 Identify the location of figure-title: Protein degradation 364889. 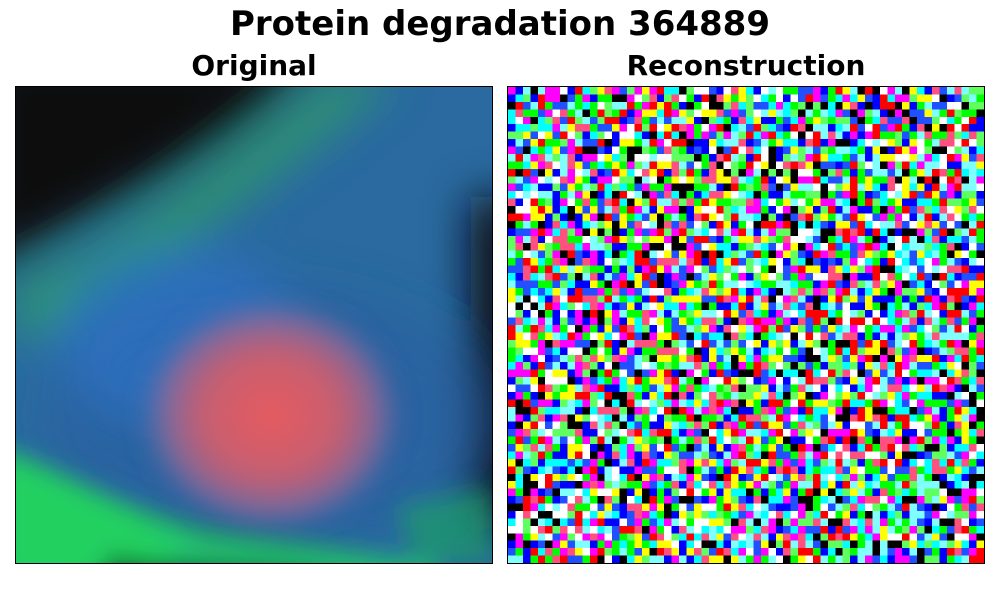
(500, 24).